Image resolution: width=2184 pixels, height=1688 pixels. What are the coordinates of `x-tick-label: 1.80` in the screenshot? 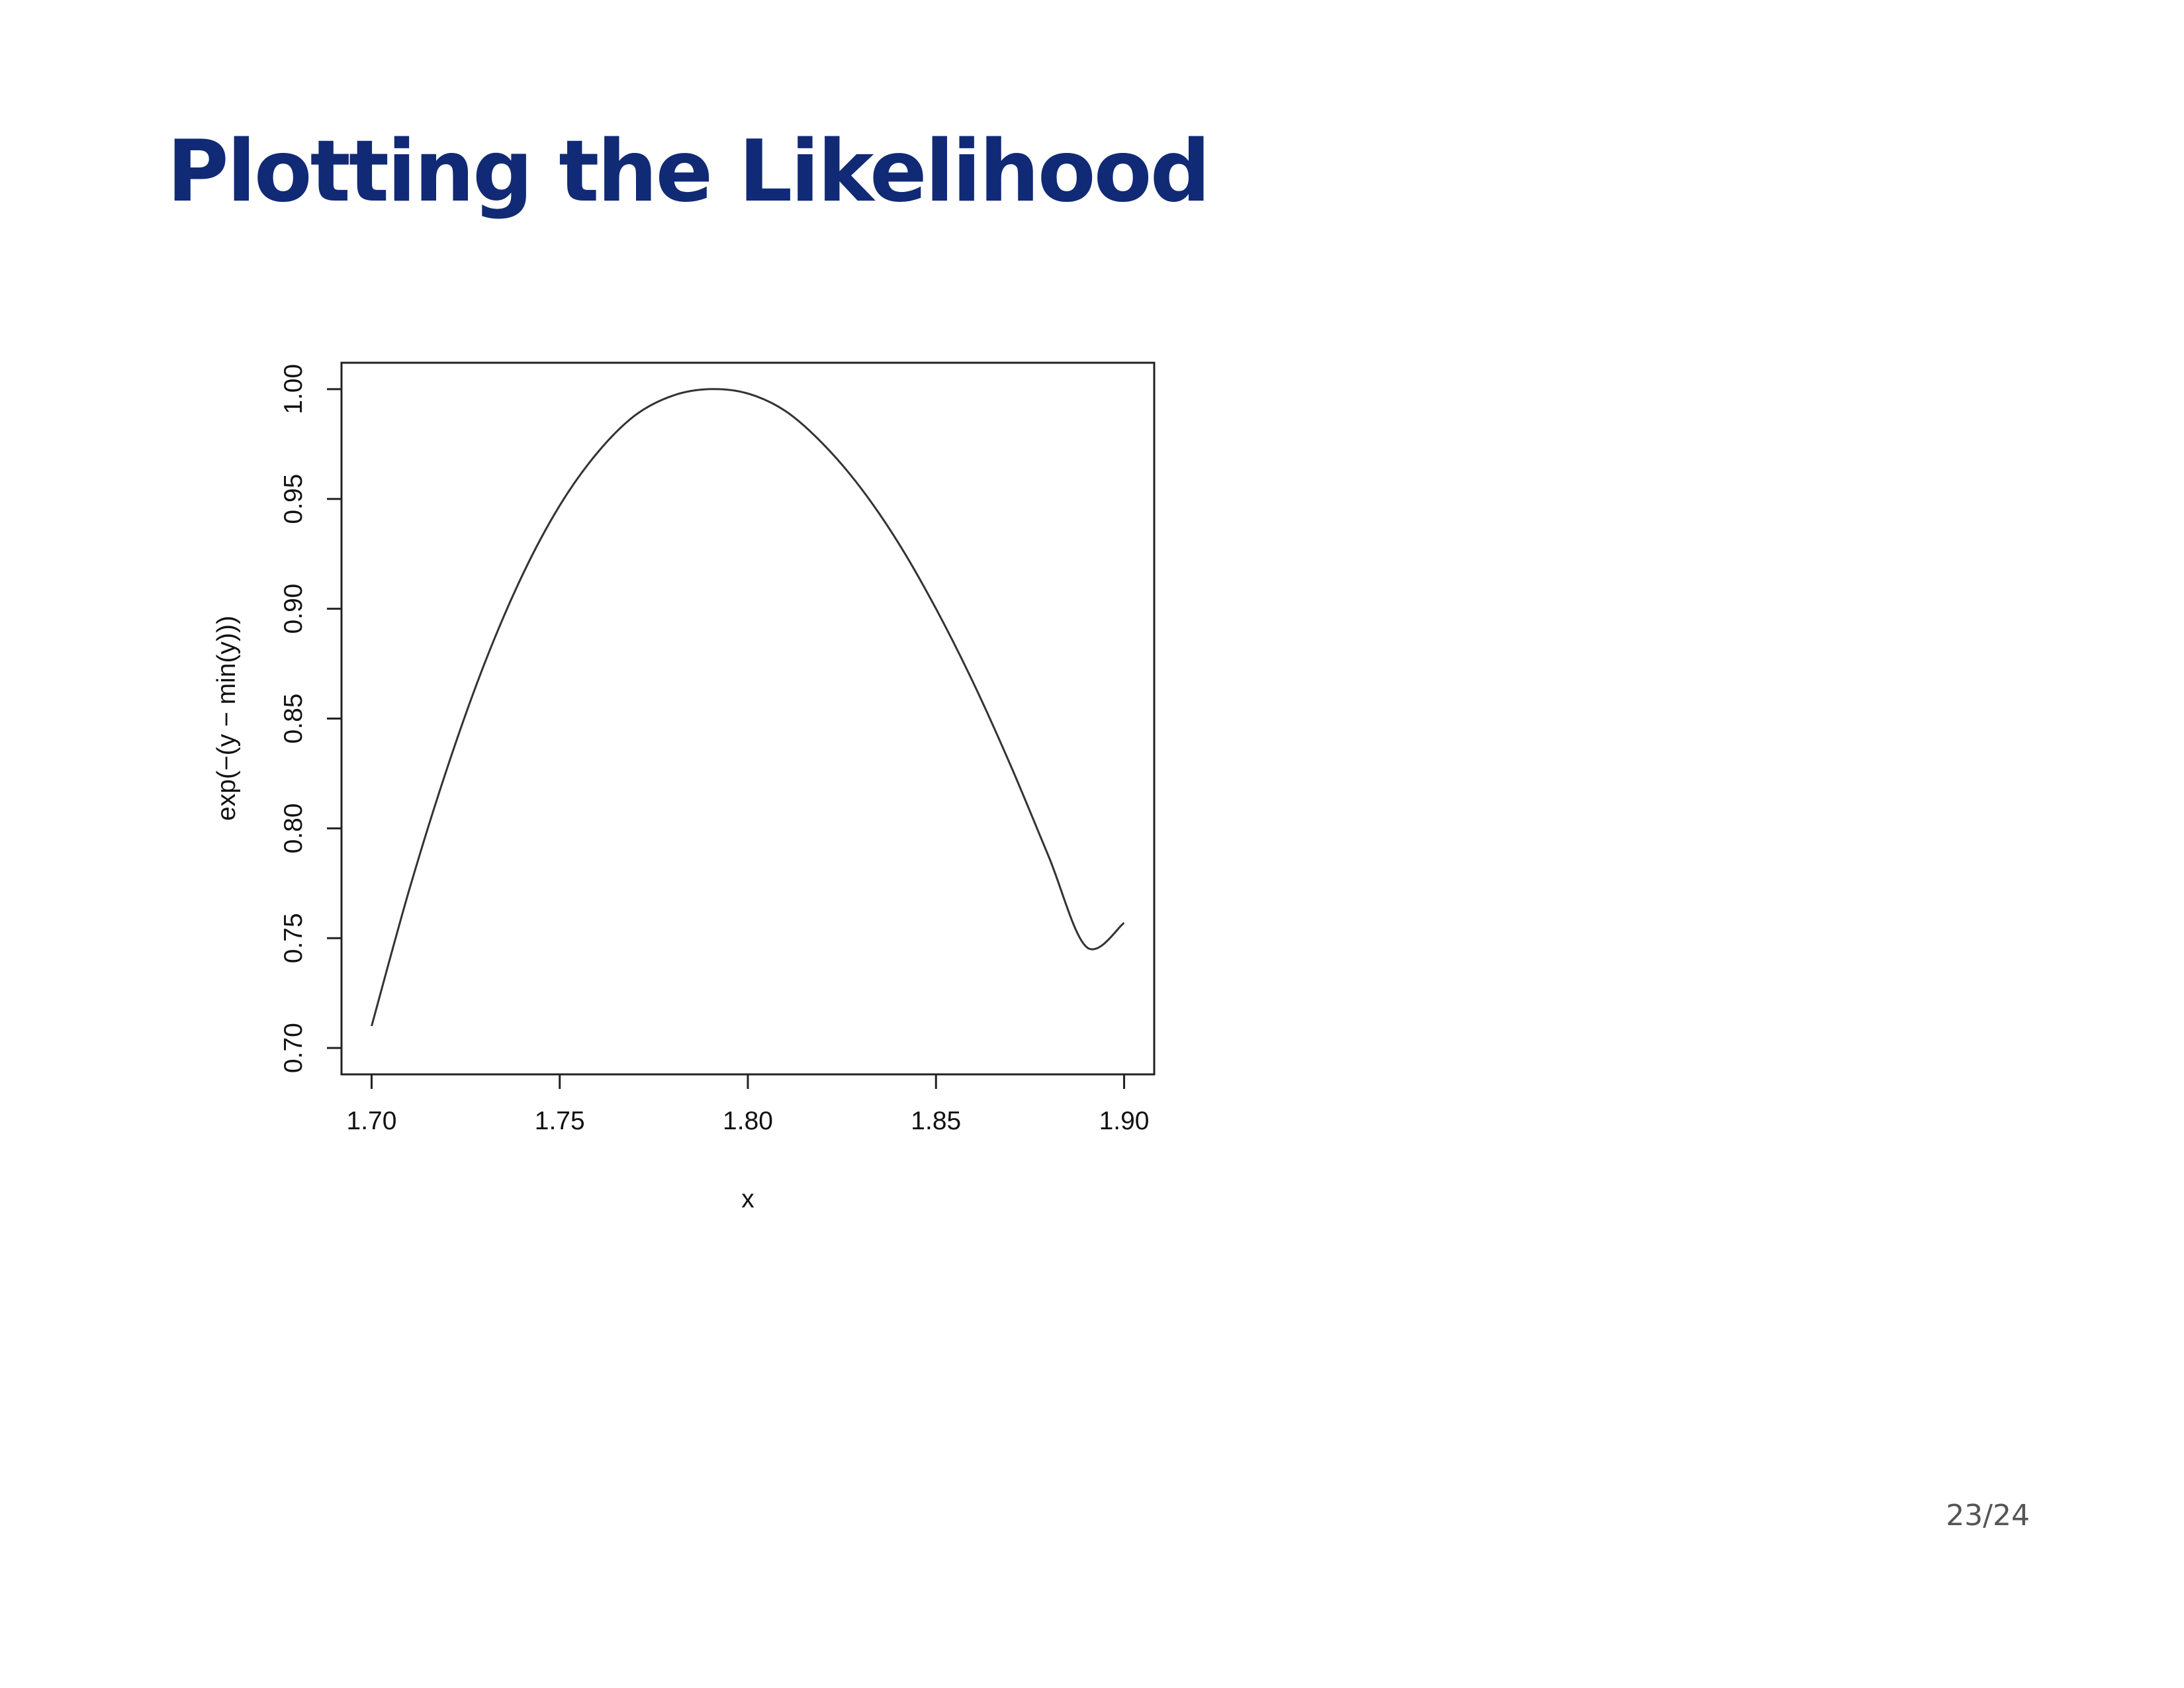 It's located at (748, 1121).